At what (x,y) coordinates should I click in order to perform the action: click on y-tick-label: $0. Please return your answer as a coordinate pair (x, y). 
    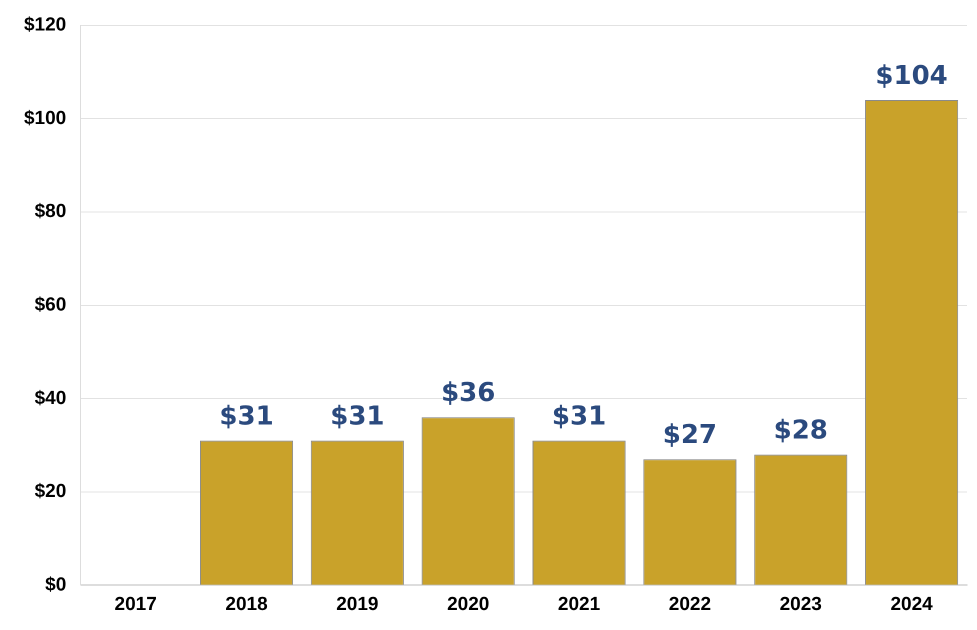
    Looking at the image, I should click on (55, 585).